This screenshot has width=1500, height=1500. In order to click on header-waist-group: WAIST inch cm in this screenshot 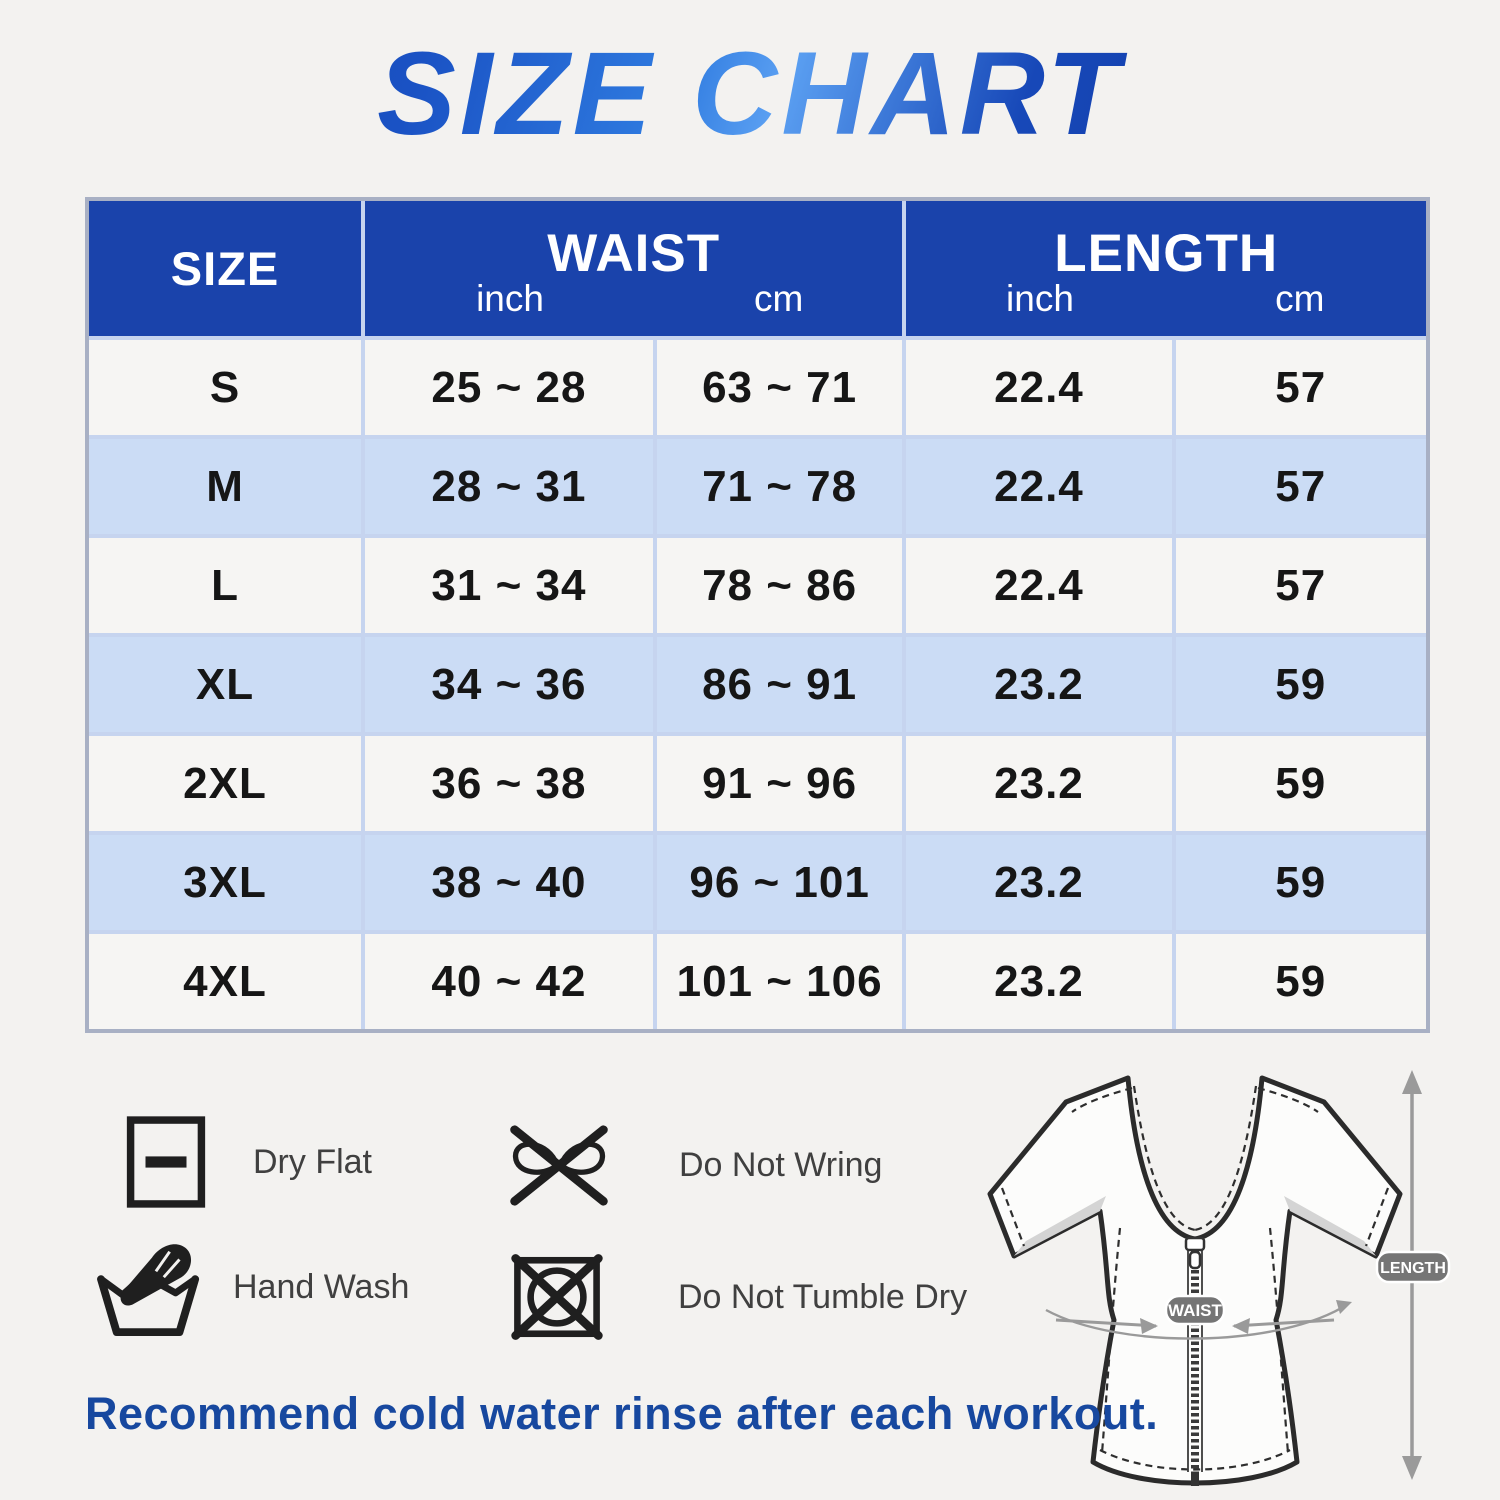, I will do `click(634, 268)`.